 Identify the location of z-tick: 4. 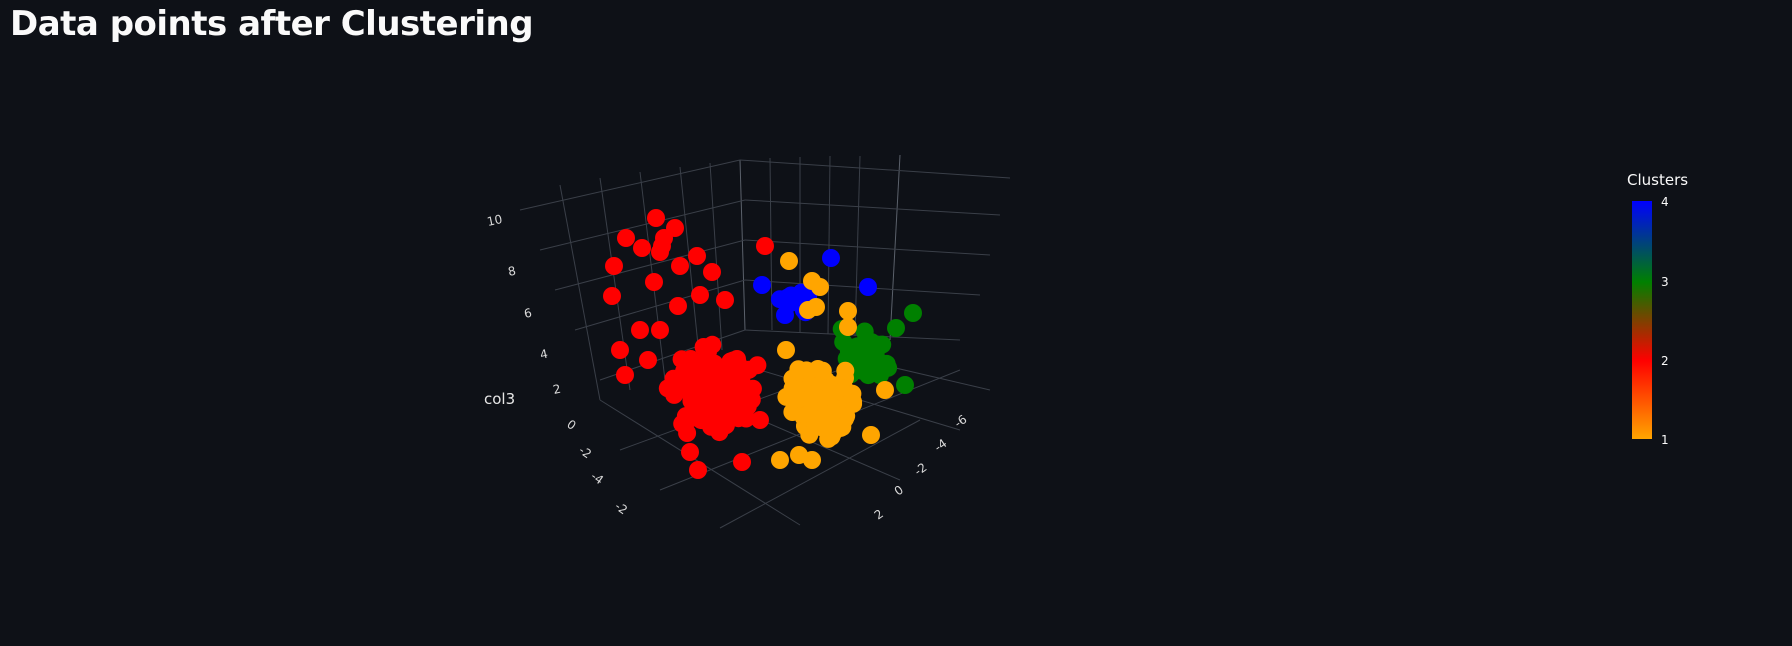
(544, 354).